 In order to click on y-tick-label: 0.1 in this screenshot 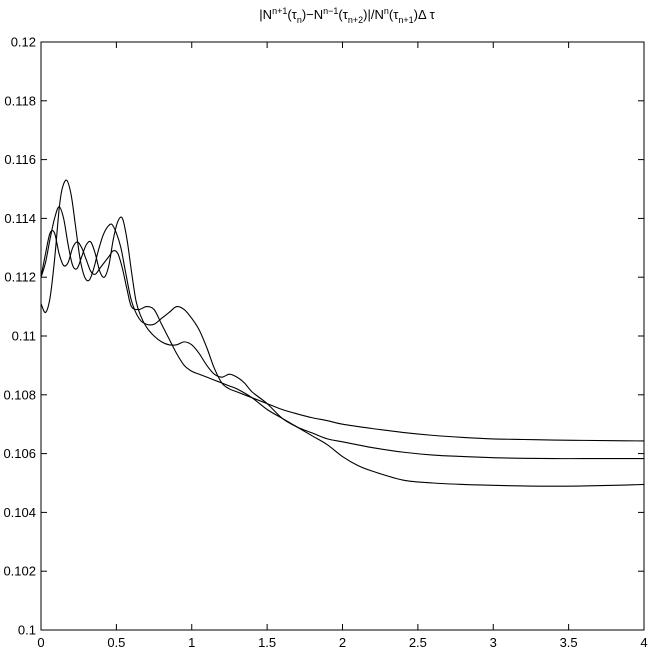, I will do `click(27, 630)`.